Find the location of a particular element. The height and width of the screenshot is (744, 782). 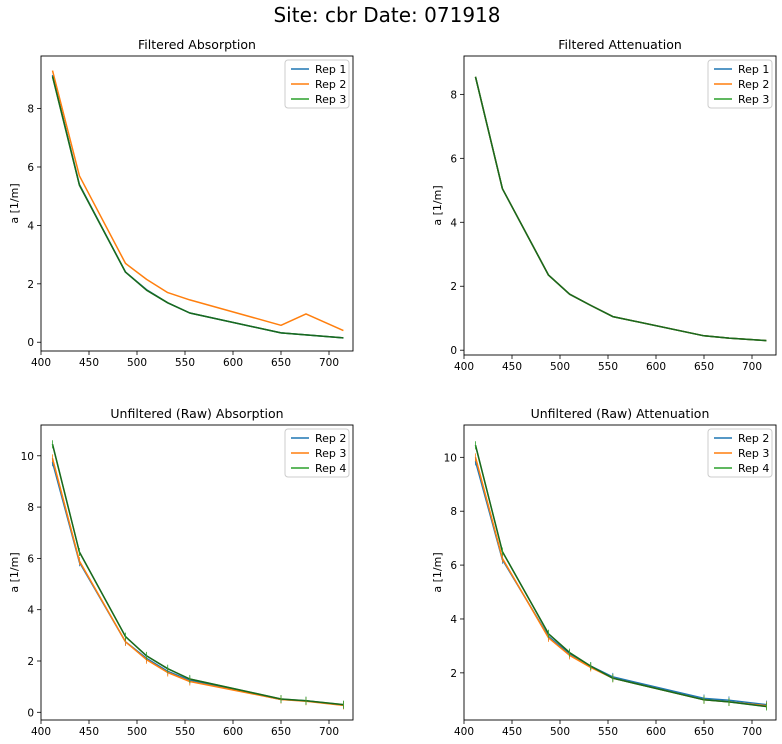

filtered-absorption-xtick-label: 700 is located at coordinates (329, 363).